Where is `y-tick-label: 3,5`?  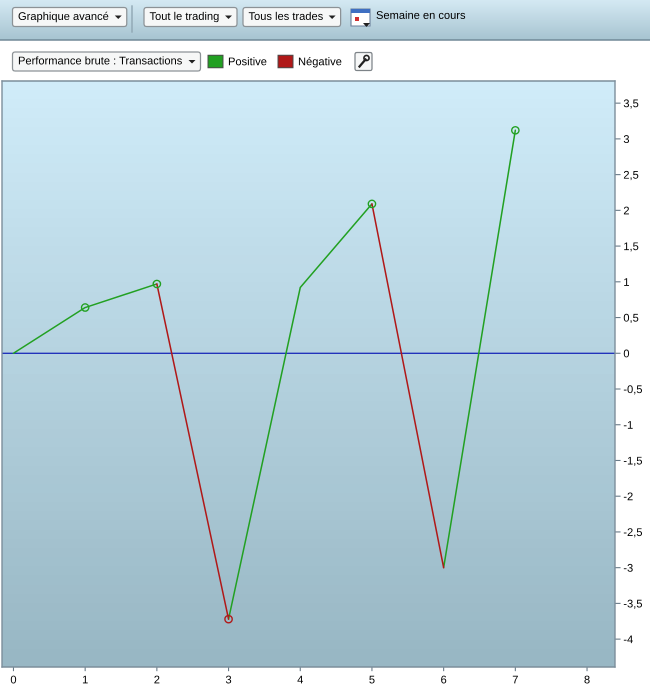
y-tick-label: 3,5 is located at coordinates (631, 104).